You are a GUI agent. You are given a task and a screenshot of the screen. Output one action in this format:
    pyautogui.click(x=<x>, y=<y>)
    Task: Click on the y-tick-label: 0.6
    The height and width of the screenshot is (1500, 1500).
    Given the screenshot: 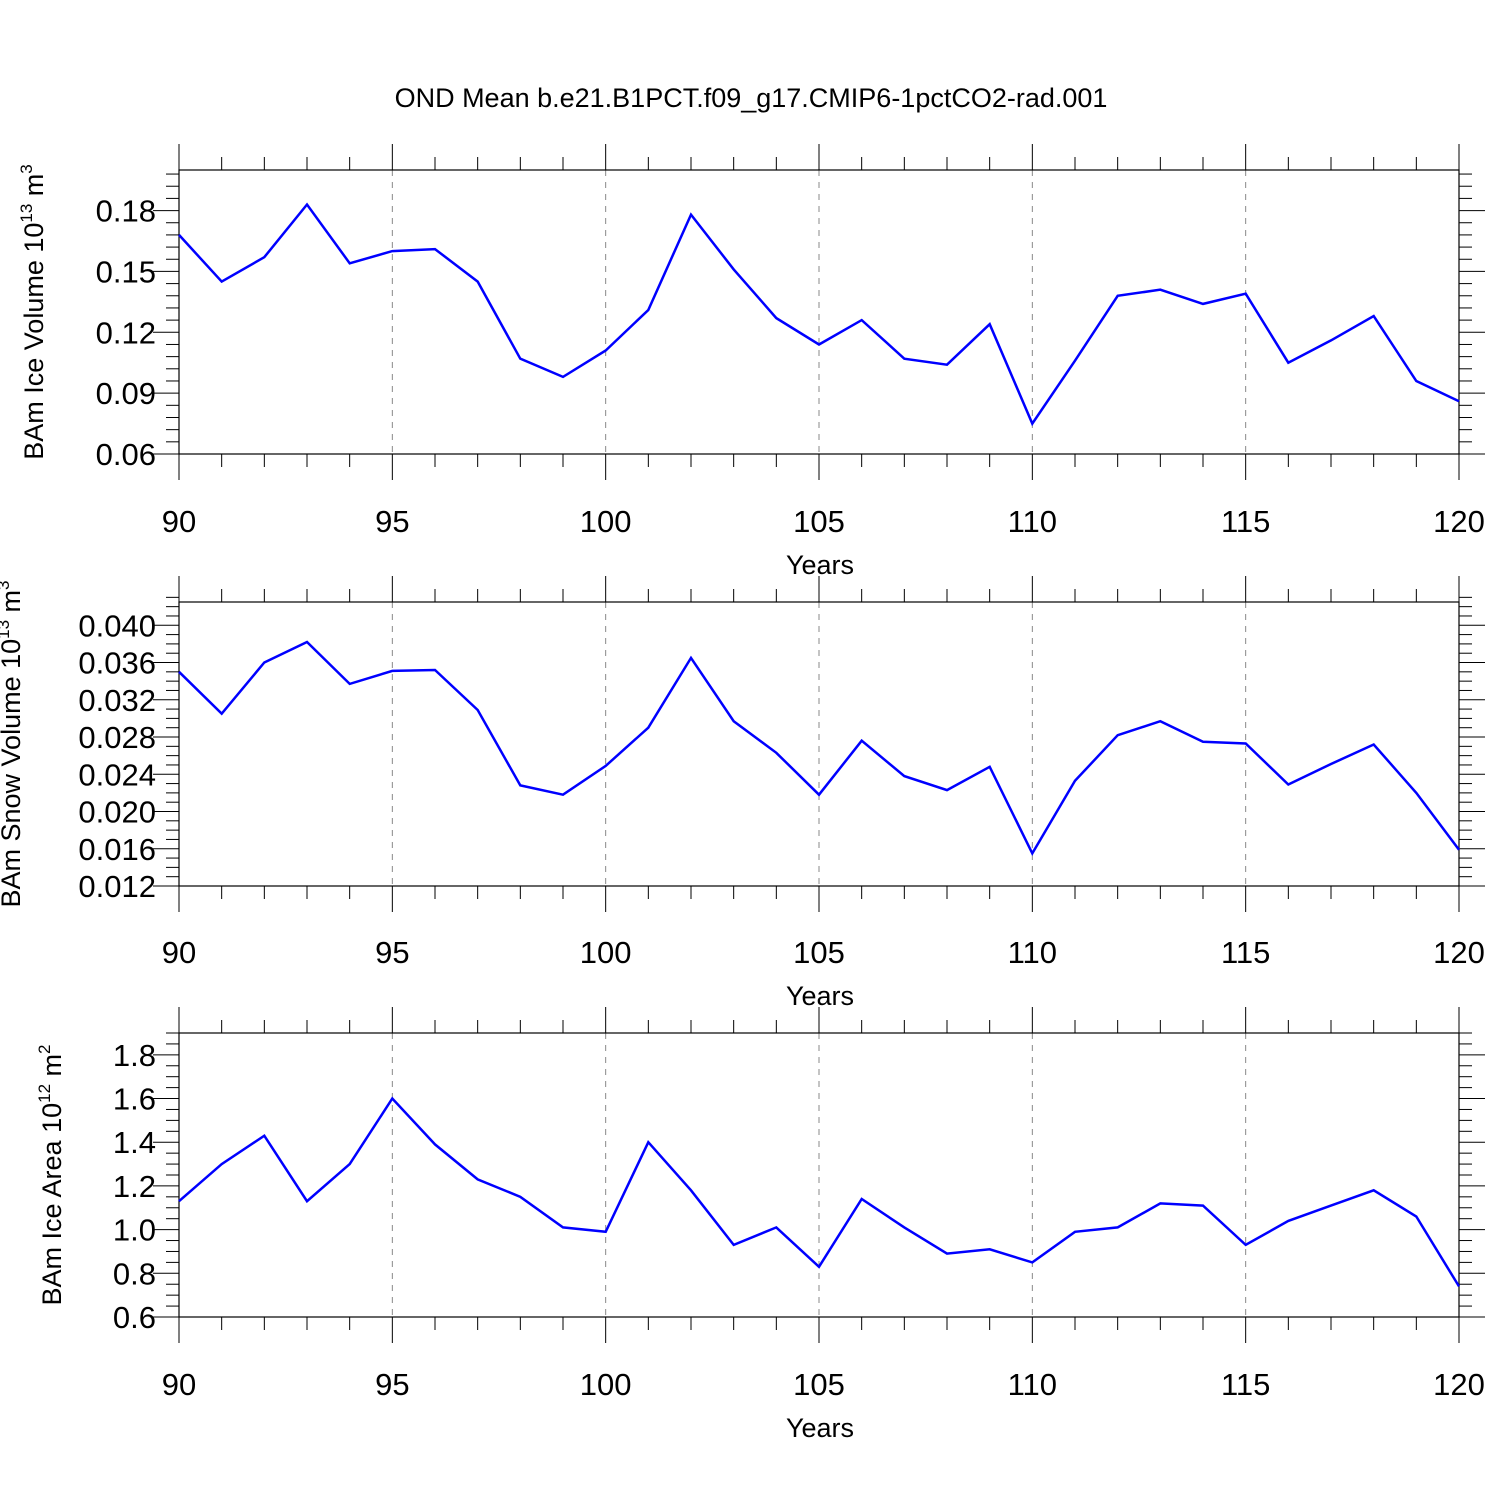 What is the action you would take?
    pyautogui.click(x=134, y=1317)
    